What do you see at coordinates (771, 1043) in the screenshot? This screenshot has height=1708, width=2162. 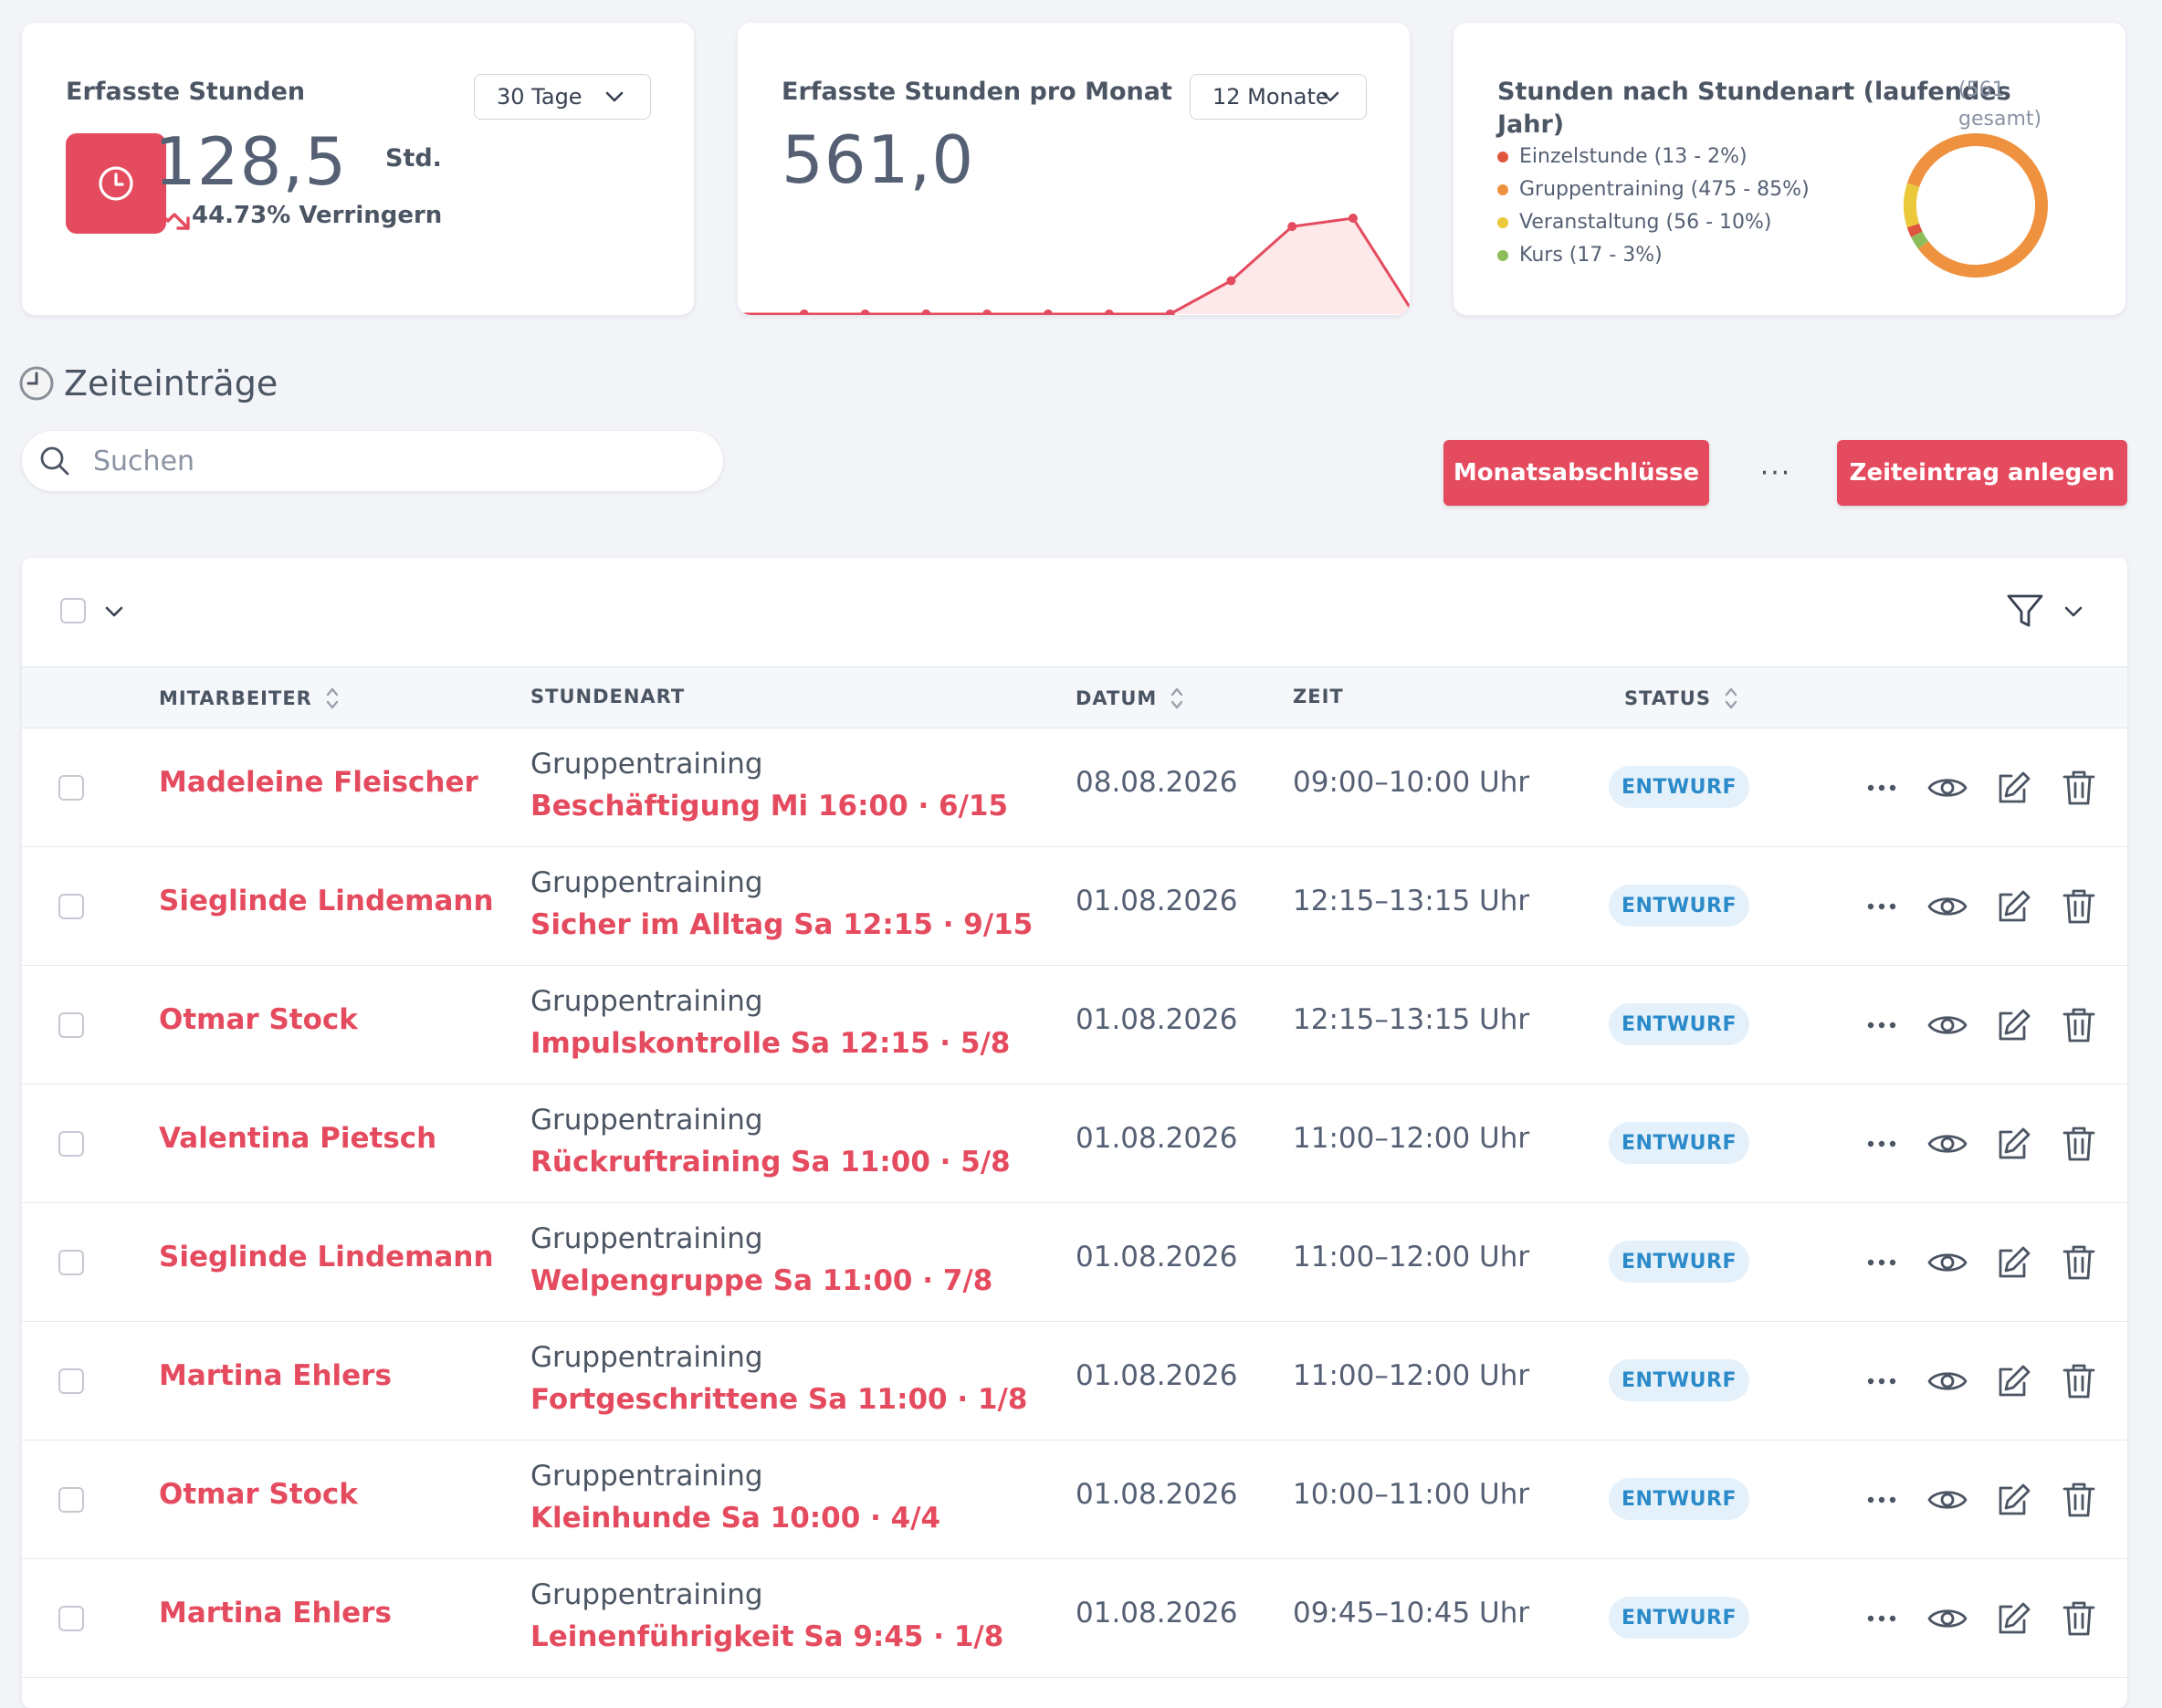 I see `course-link: Impulskontrolle Sa 12:15 · 5/8` at bounding box center [771, 1043].